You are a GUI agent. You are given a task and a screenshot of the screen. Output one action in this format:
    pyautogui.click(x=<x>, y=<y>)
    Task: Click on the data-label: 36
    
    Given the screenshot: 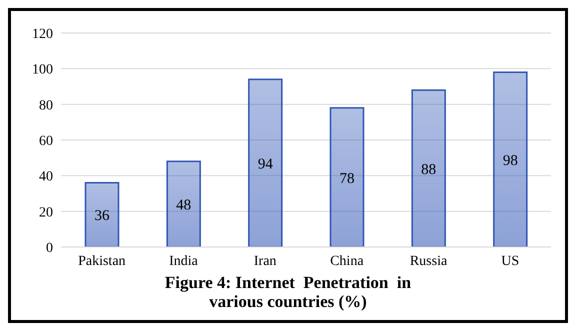 What is the action you would take?
    pyautogui.click(x=102, y=216)
    